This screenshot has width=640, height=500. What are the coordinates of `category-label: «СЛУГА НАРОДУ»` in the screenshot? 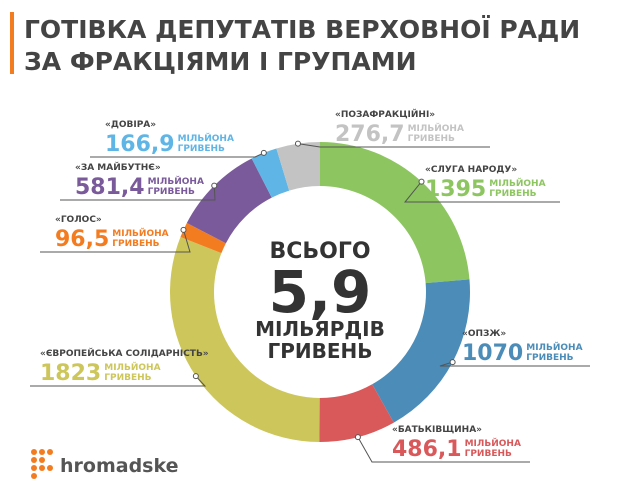 It's located at (471, 170).